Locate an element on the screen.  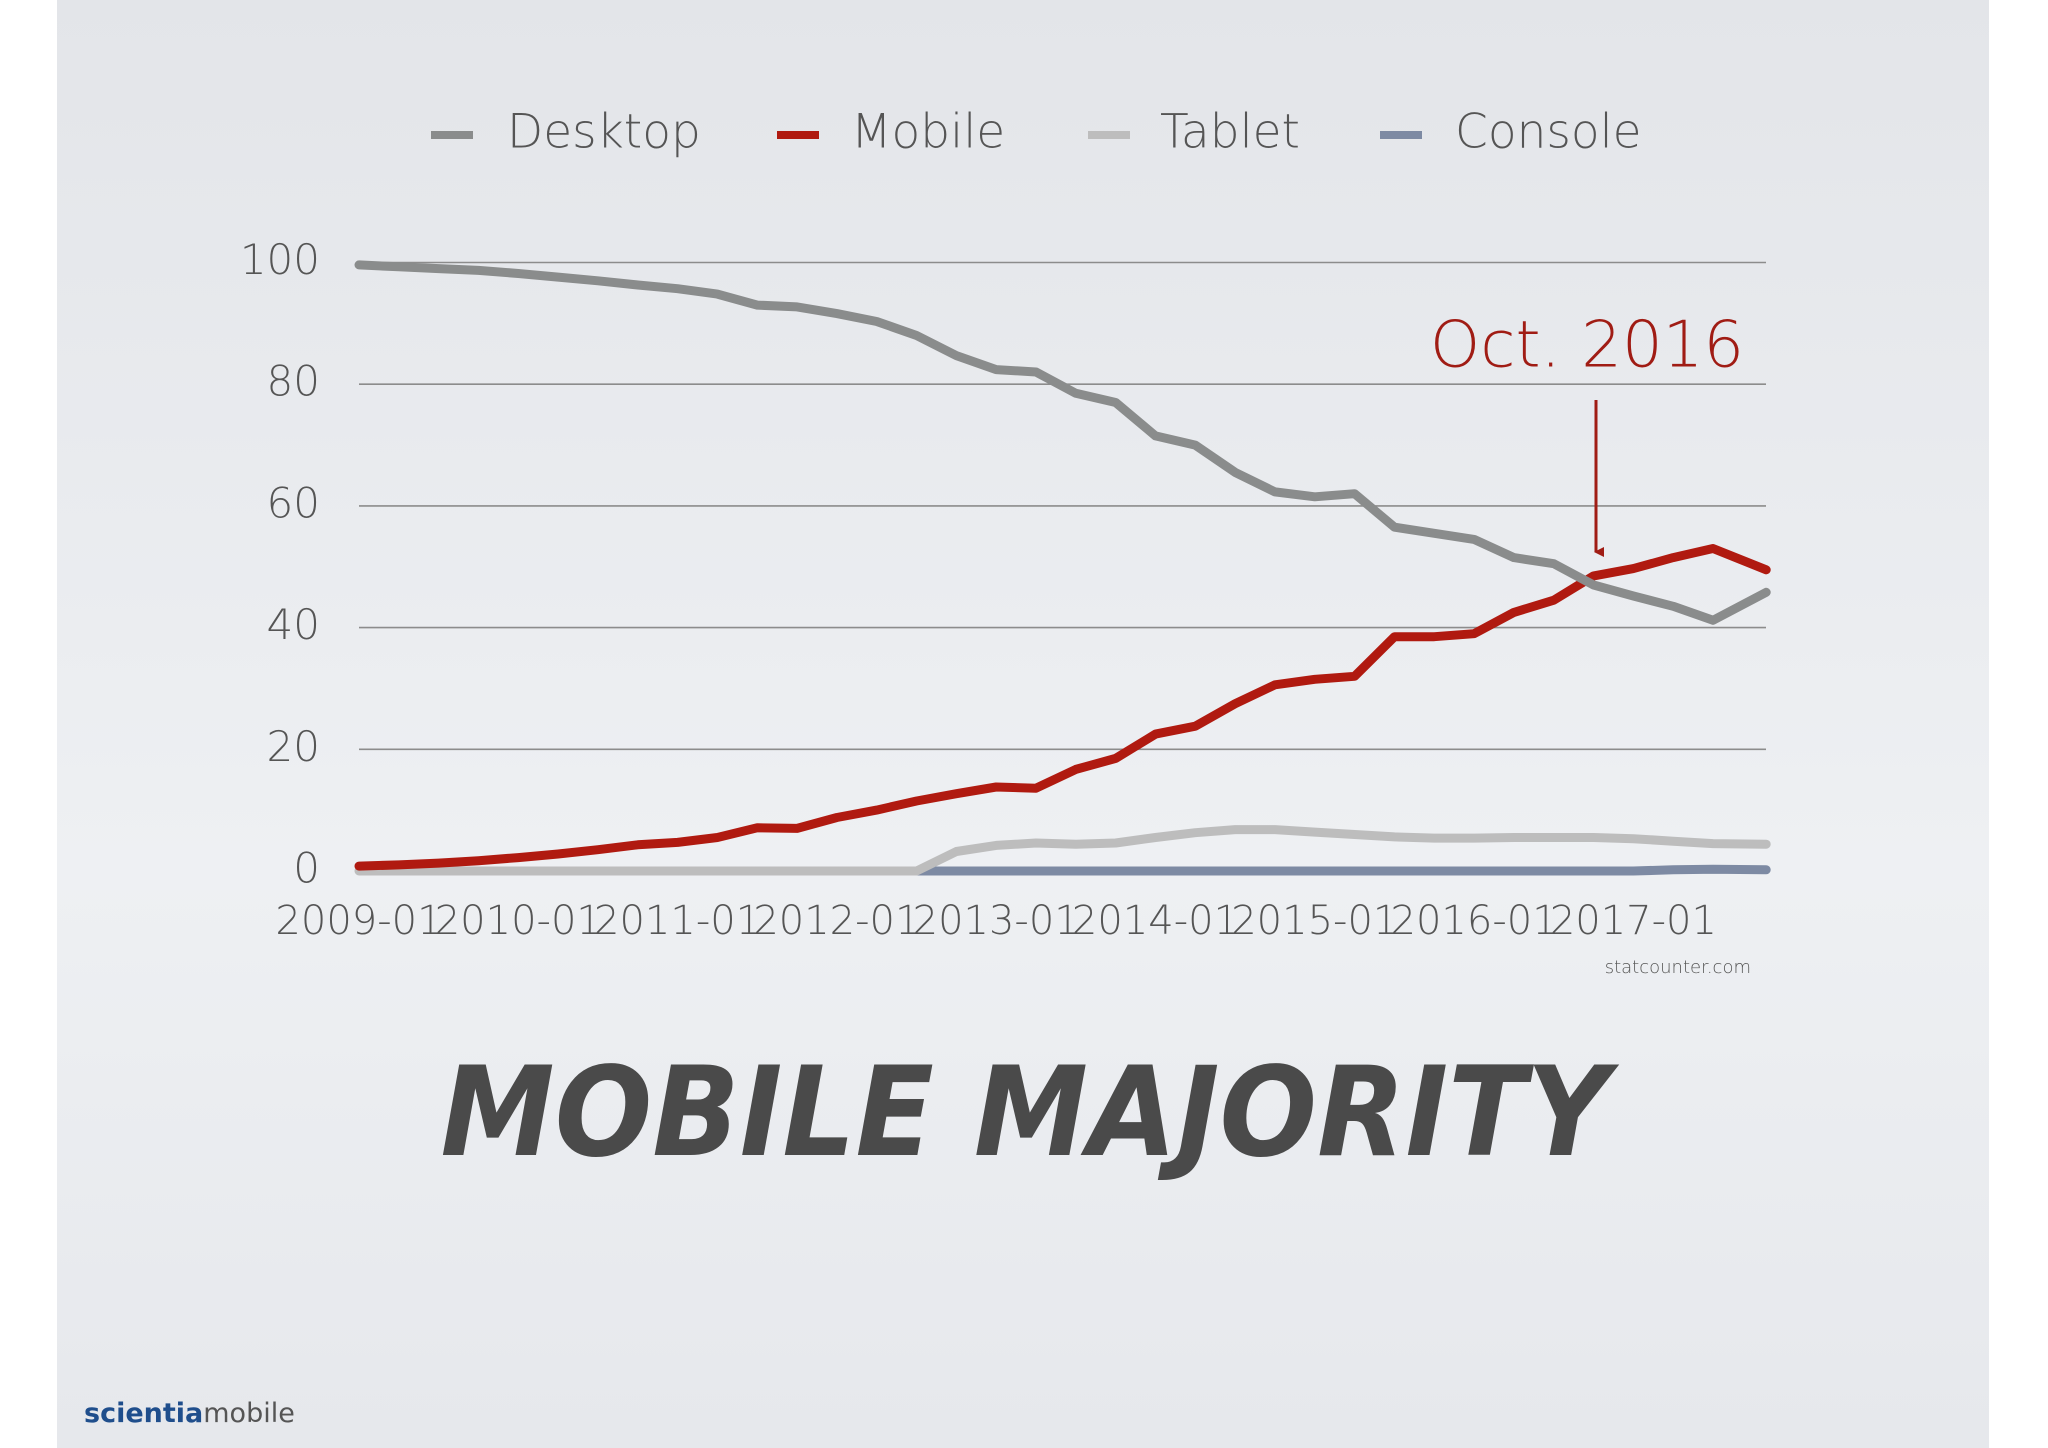
x-tick-label: 2015-01 is located at coordinates (1314, 921).